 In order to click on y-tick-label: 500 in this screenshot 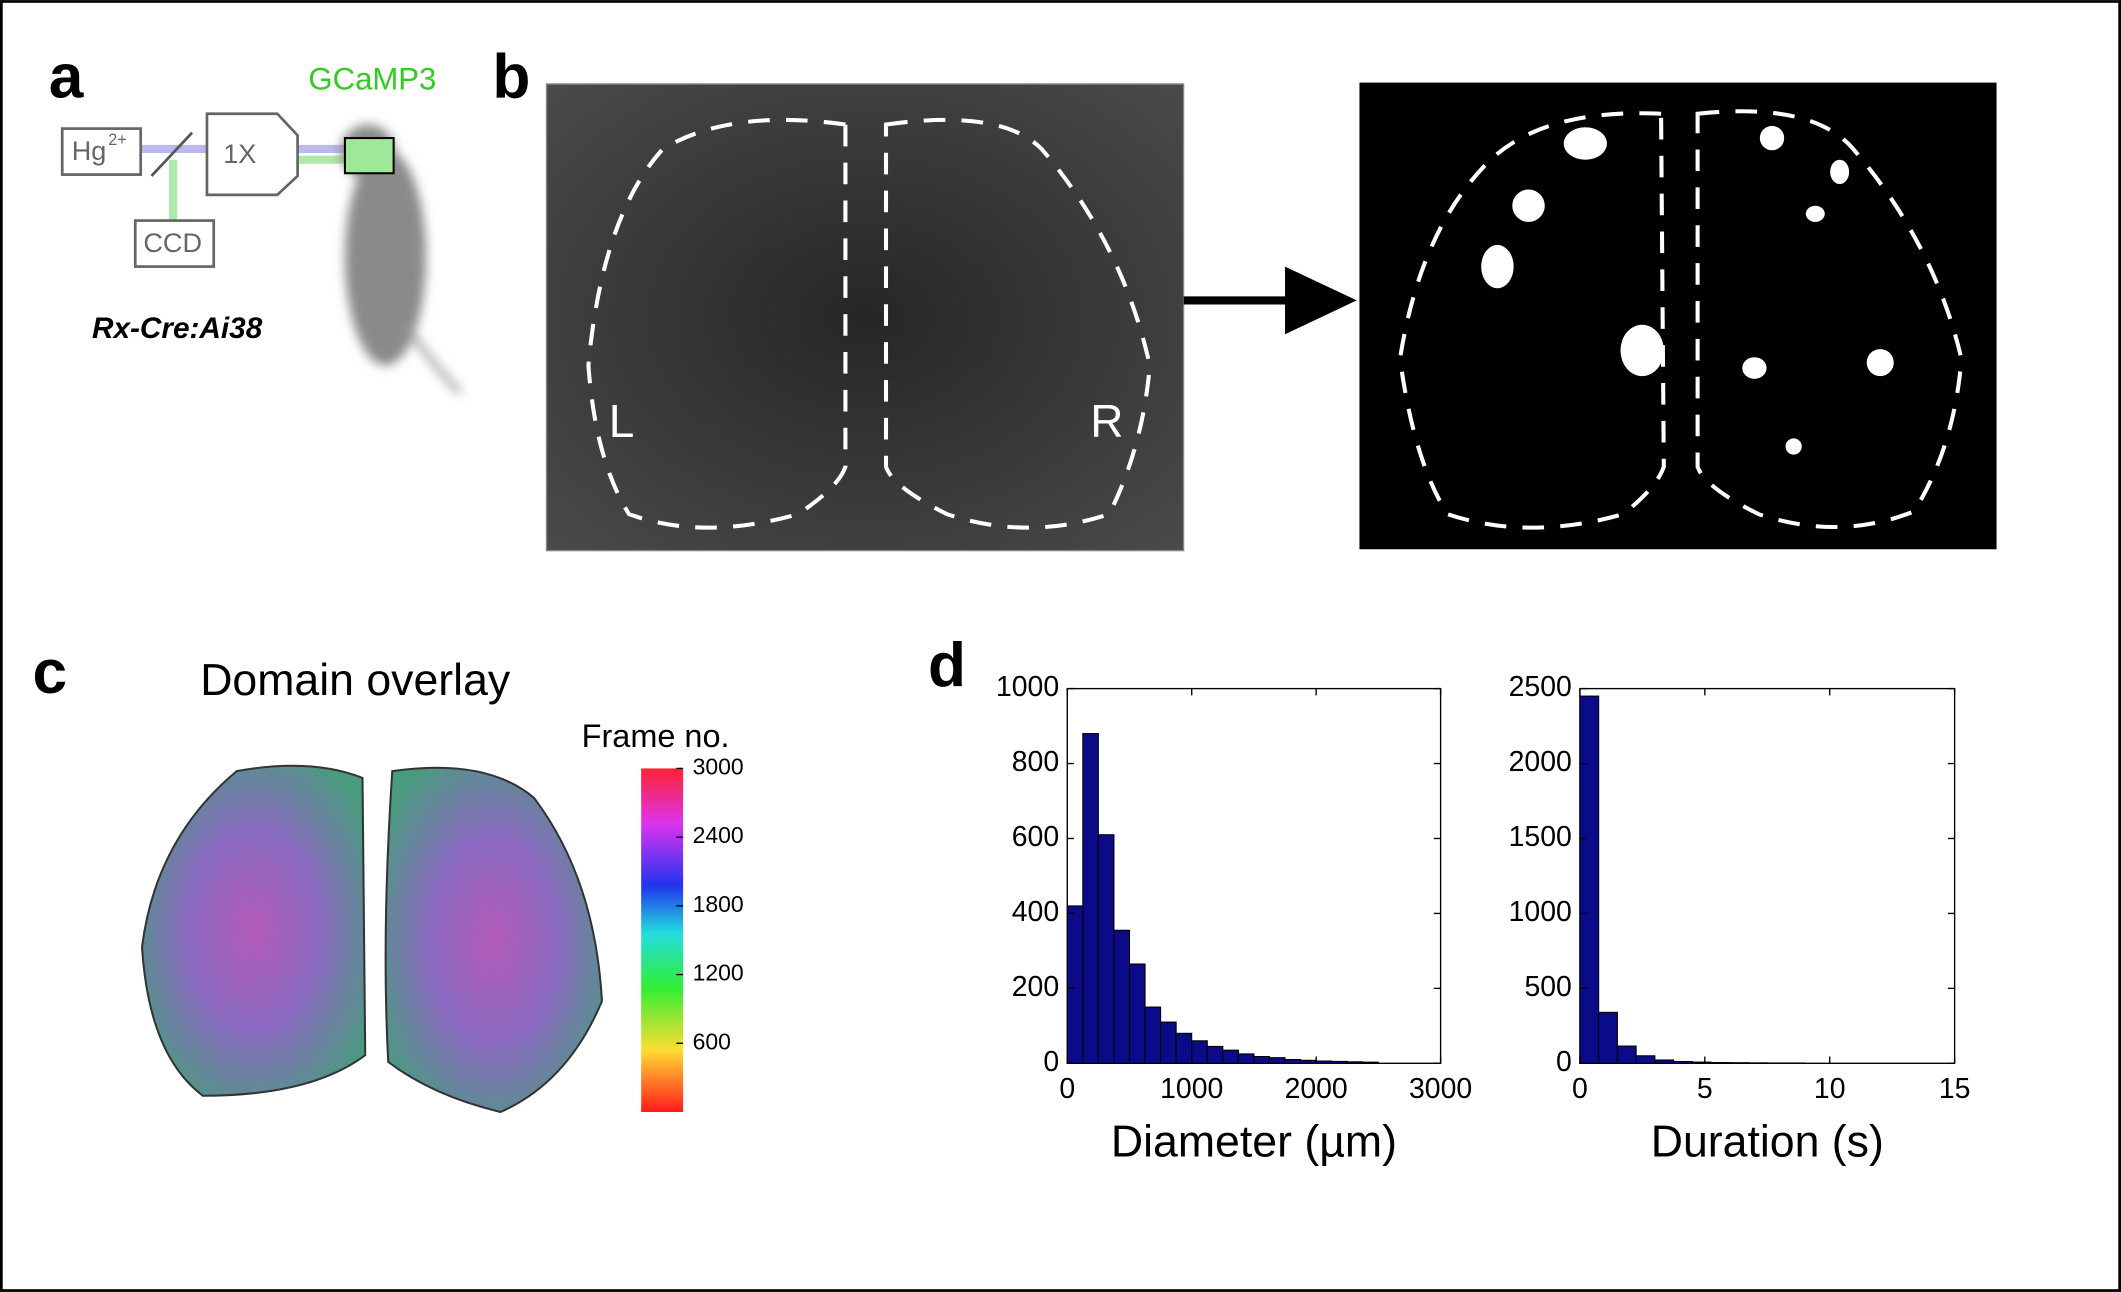, I will do `click(1547, 987)`.